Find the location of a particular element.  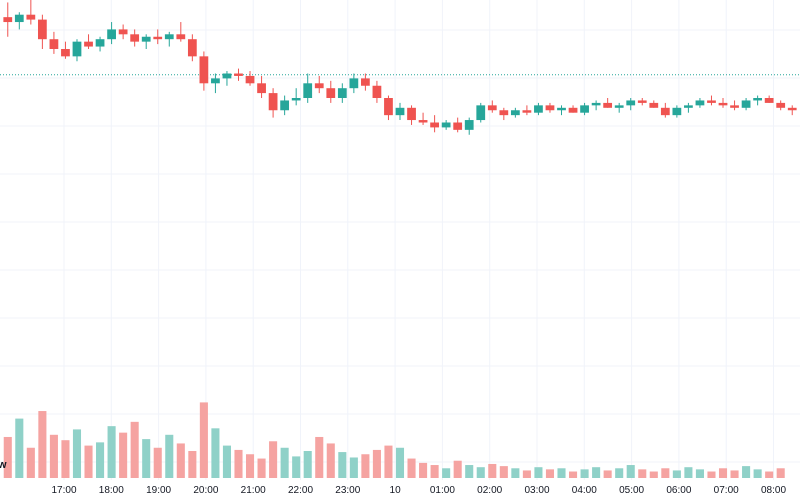

watermark-fragment: w is located at coordinates (3, 465).